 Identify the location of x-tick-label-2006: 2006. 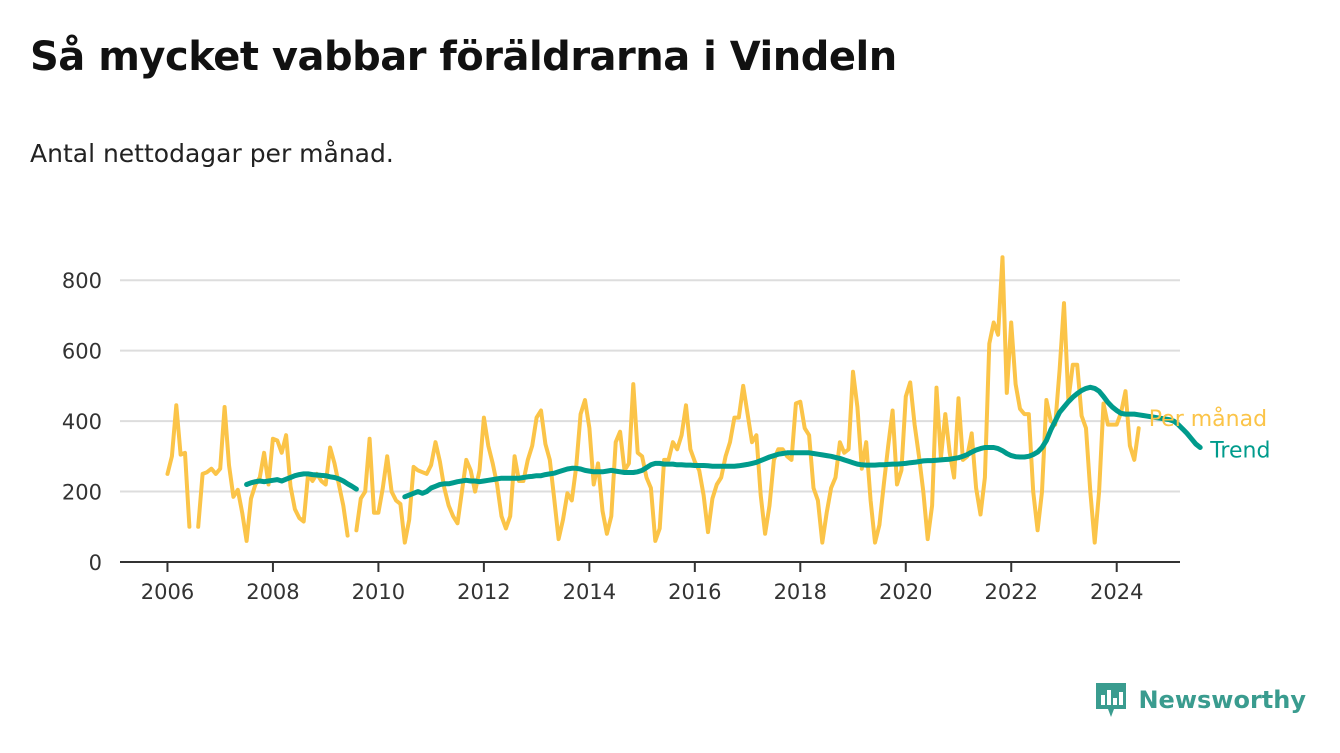
(167, 592).